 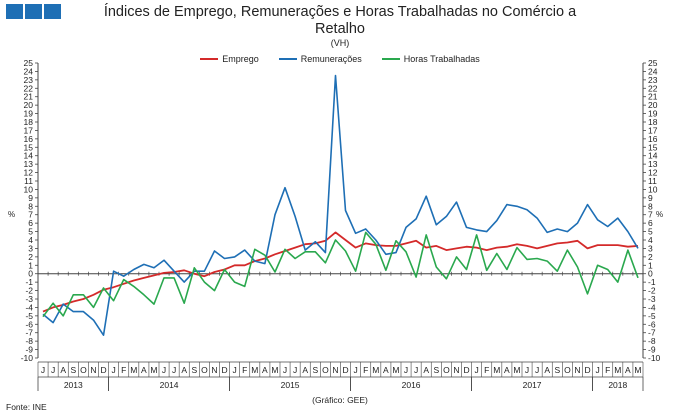 I want to click on y-tick-label-right: 17, so click(x=653, y=130).